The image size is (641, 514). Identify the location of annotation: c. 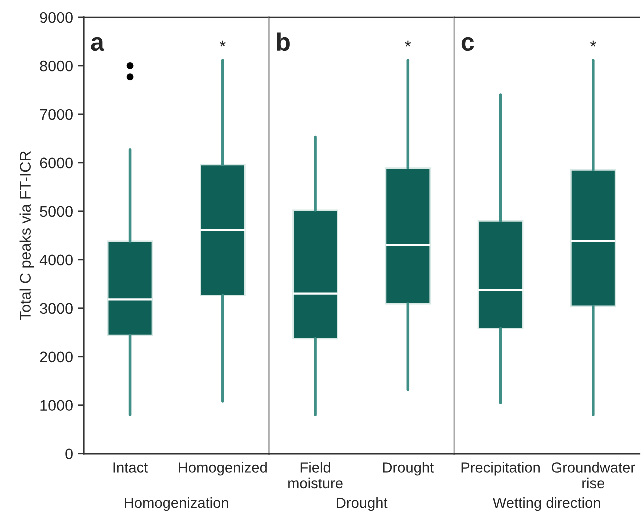
(468, 44).